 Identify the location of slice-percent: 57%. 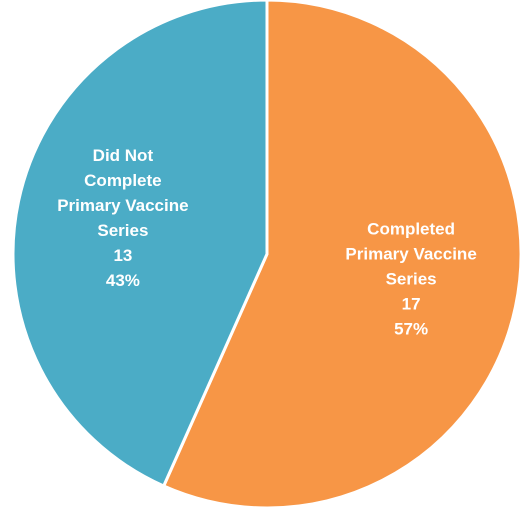
(411, 329).